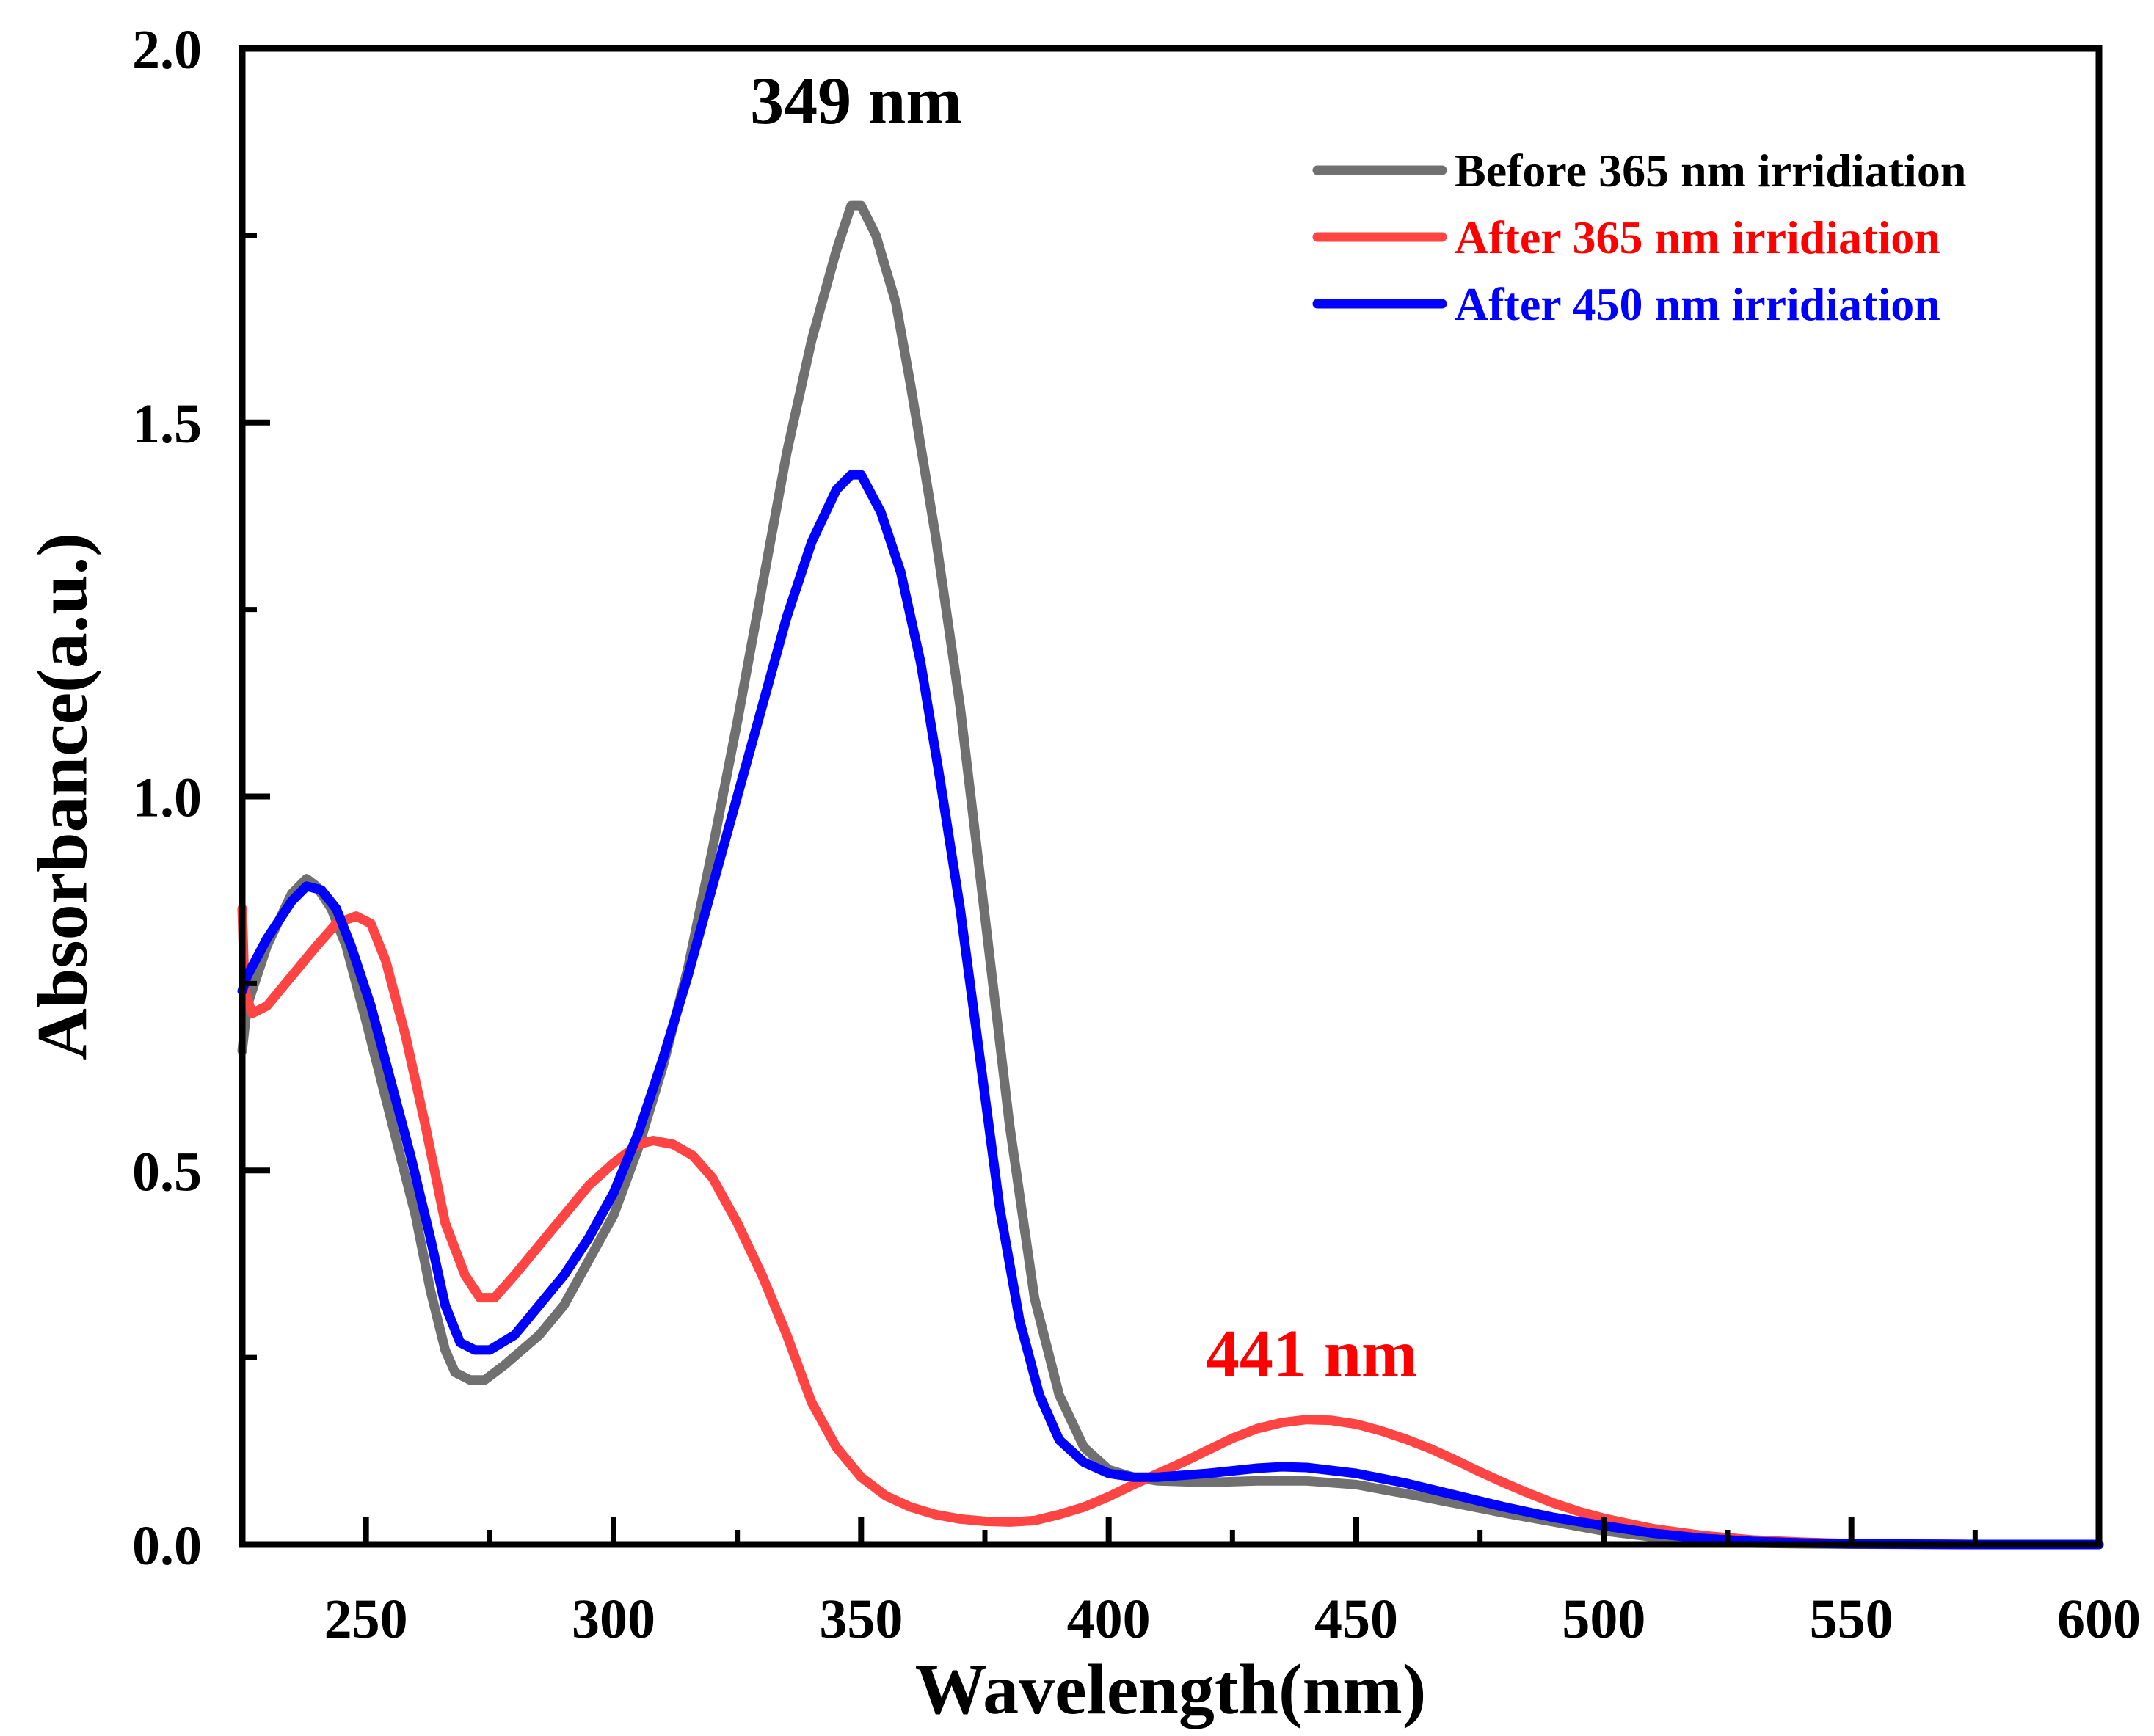 The height and width of the screenshot is (1736, 2154). Describe the element at coordinates (62, 796) in the screenshot. I see `y-axis-title: Absorbance(a.u.)` at that location.